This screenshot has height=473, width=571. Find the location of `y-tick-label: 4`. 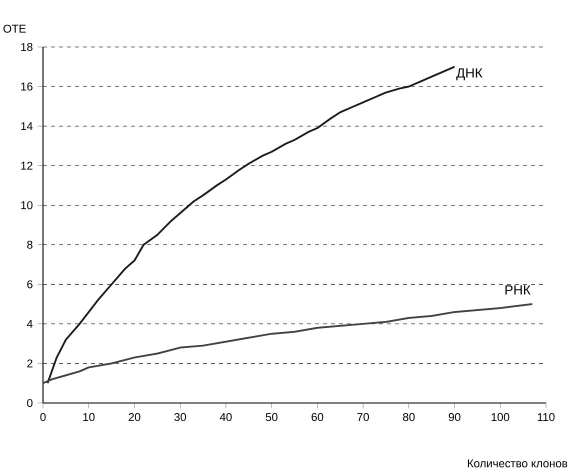

y-tick-label: 4 is located at coordinates (29, 324).